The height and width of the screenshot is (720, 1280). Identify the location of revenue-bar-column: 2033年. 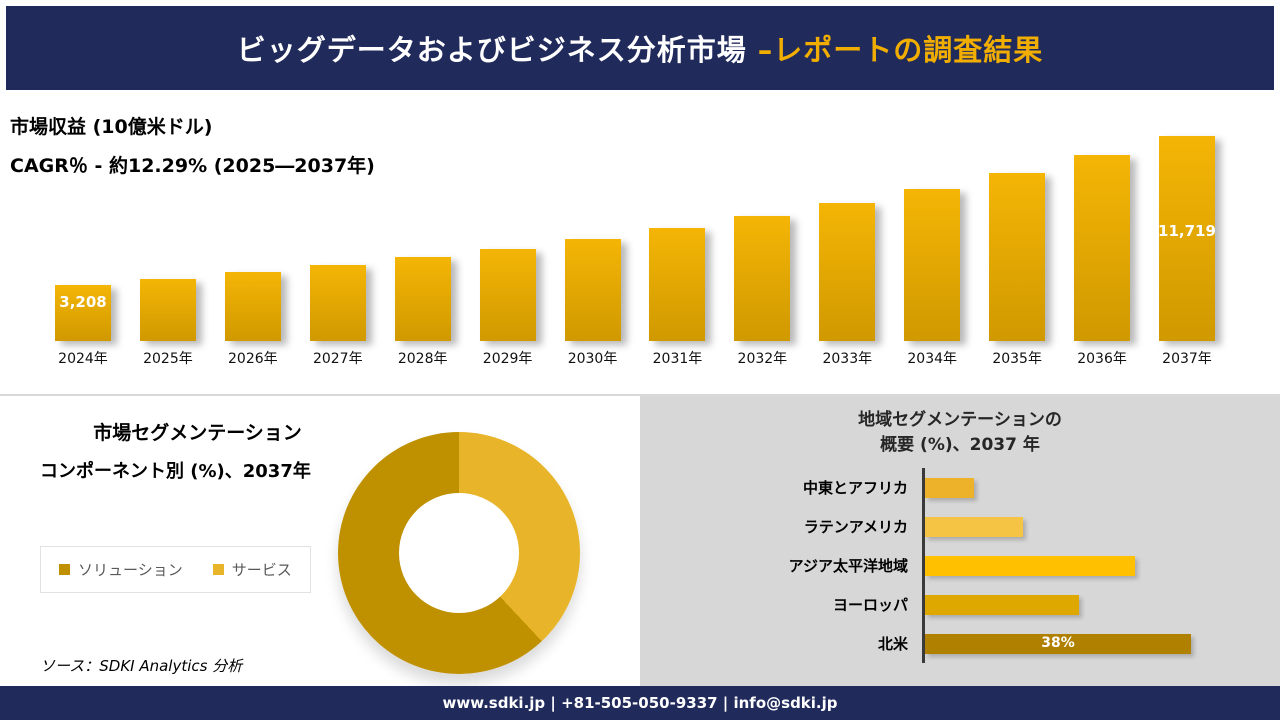
(847, 285).